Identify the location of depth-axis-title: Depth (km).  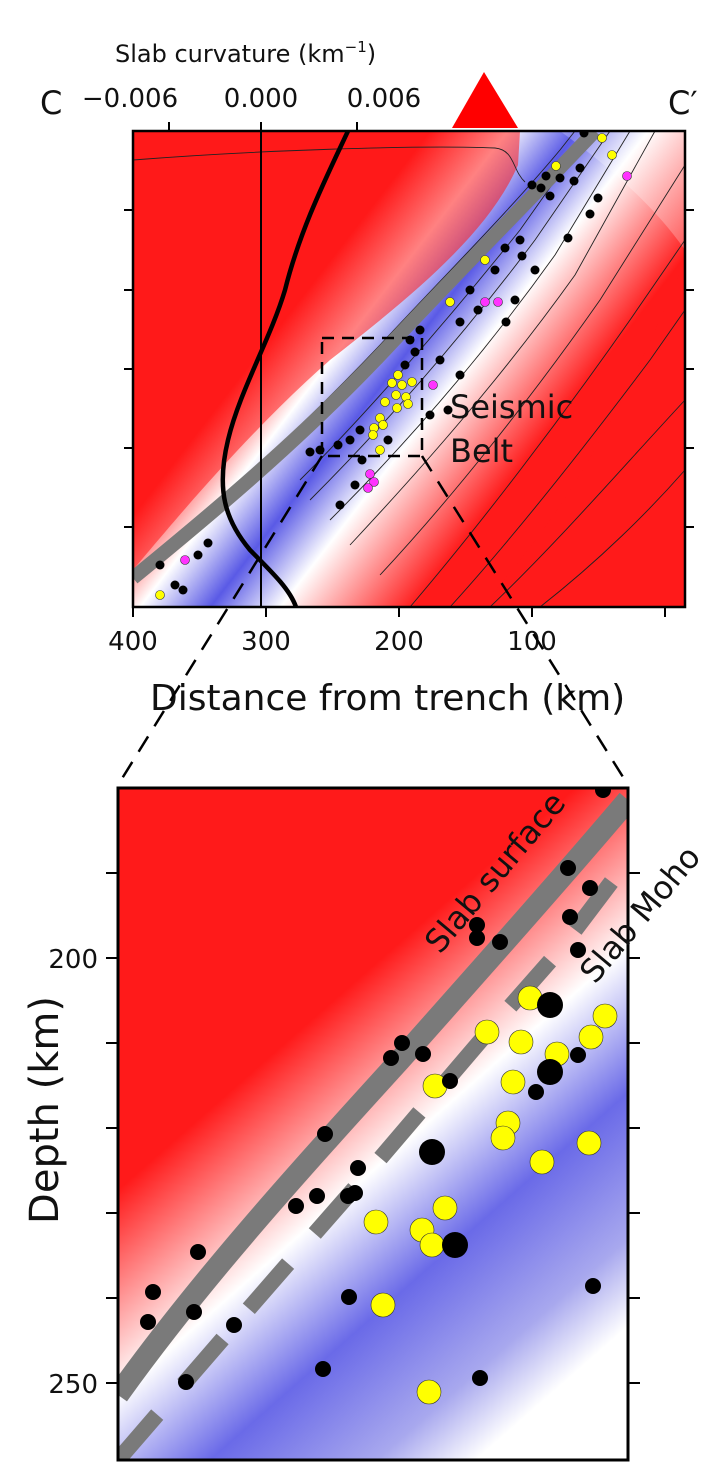
(45, 1110).